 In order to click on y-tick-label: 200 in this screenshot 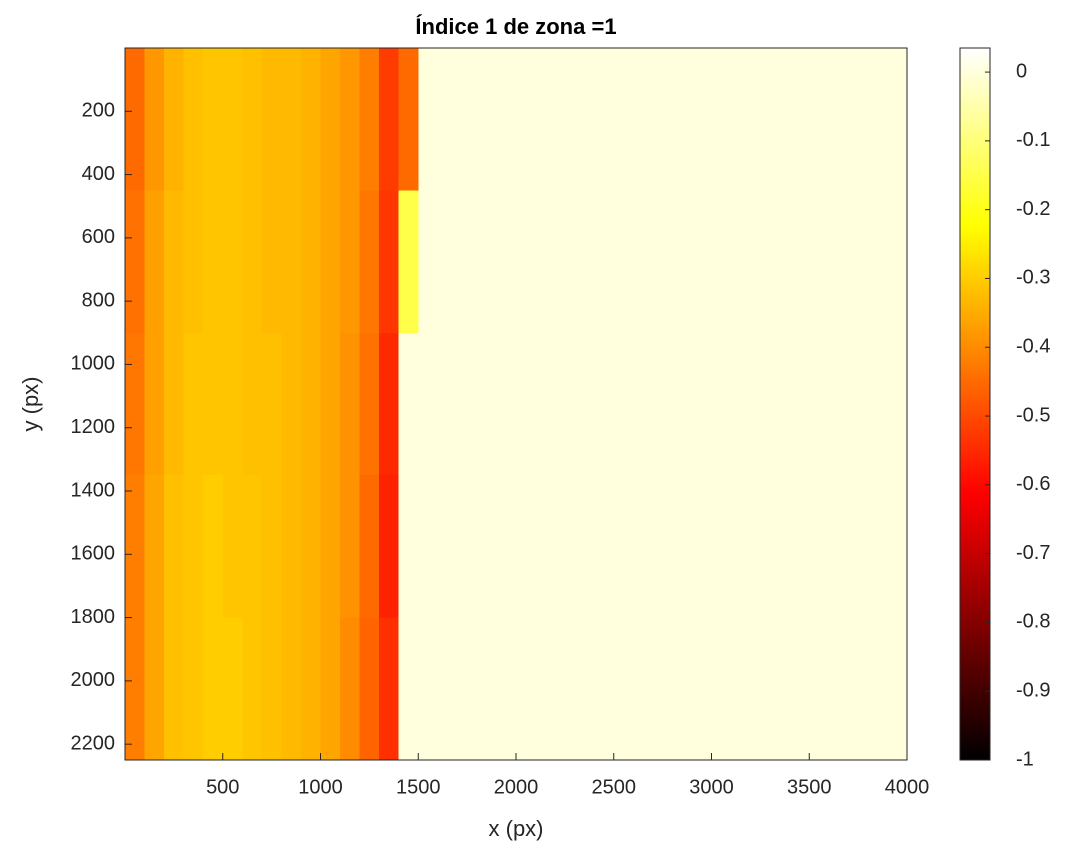, I will do `click(98, 111)`.